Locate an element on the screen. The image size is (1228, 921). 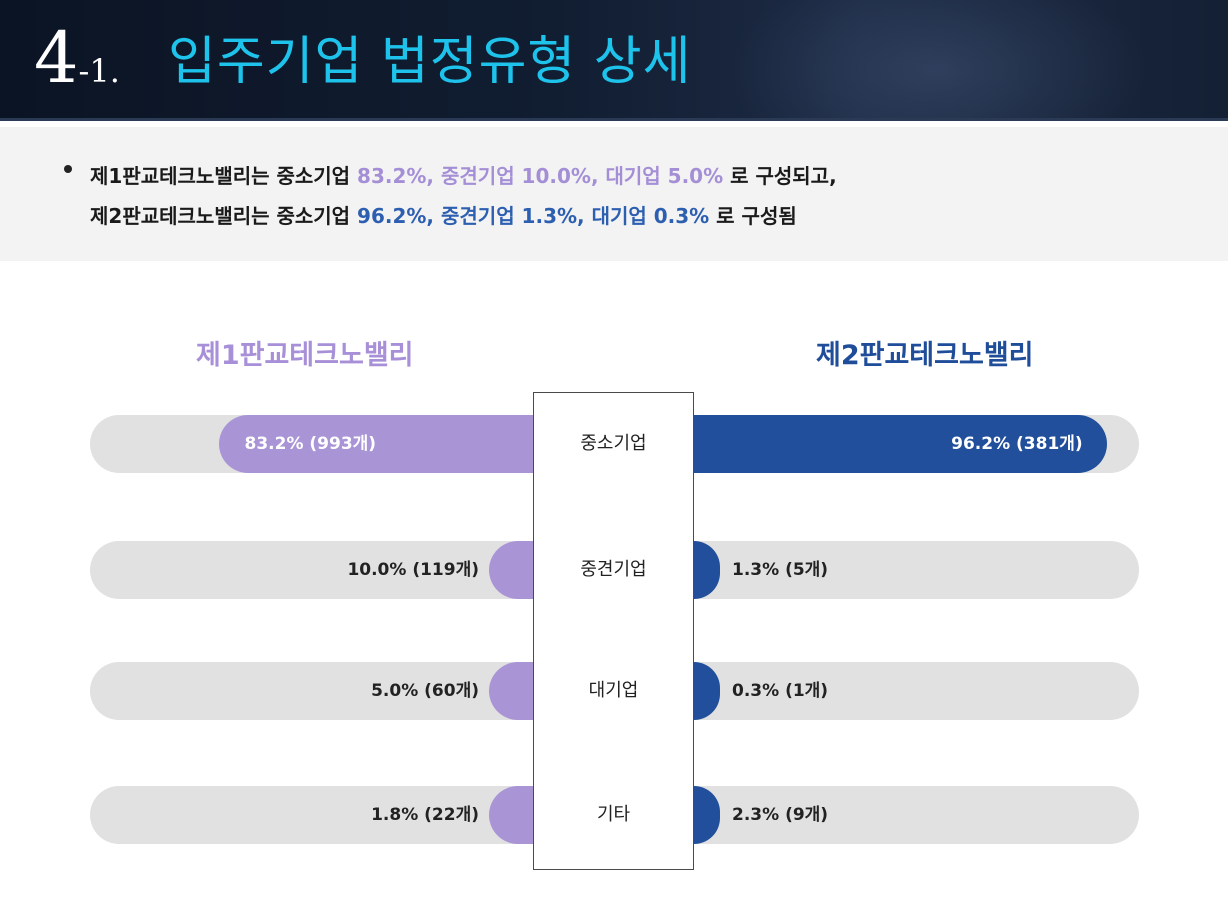
summary-line-2-suffix: 로 구성됨 is located at coordinates (753, 216).